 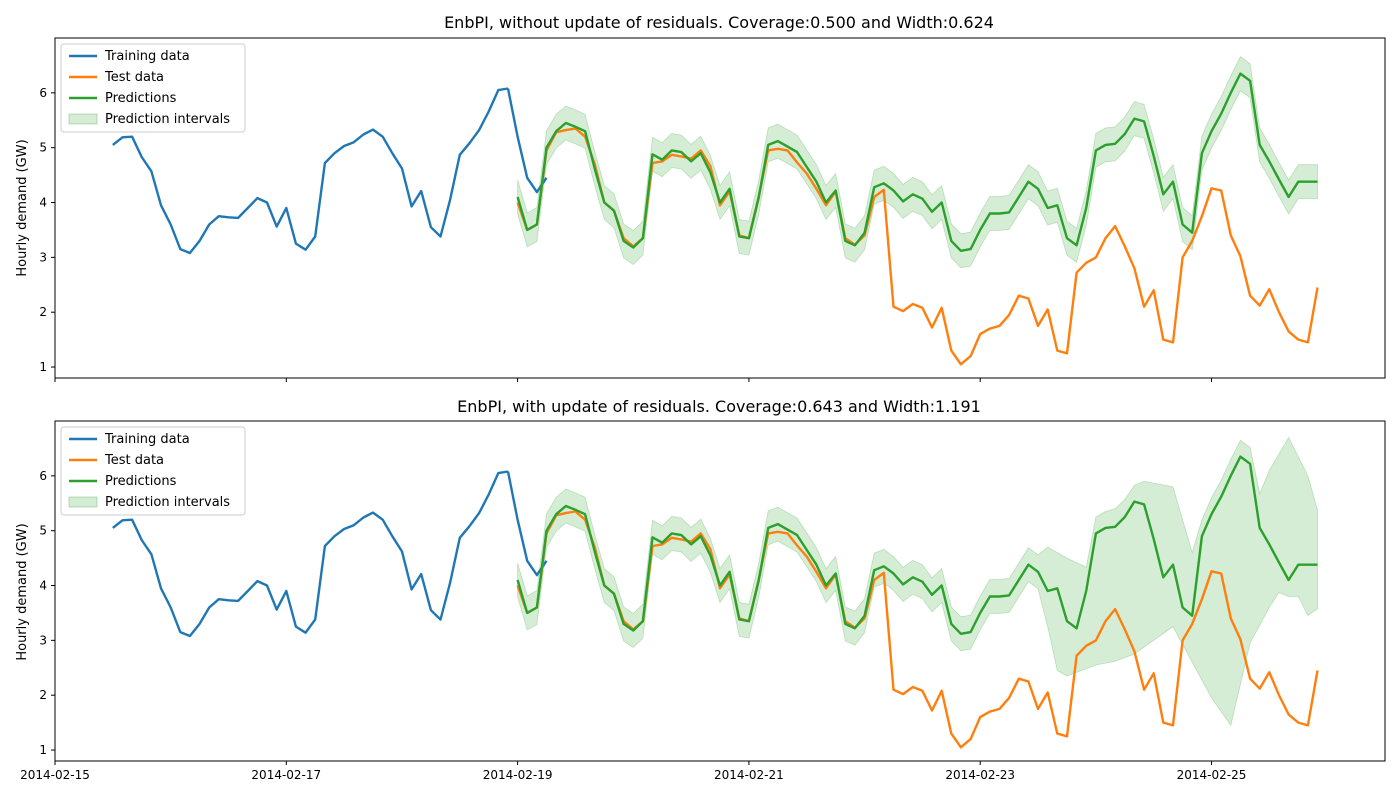 I want to click on x-tick-label: 2014-02-17, so click(x=286, y=775).